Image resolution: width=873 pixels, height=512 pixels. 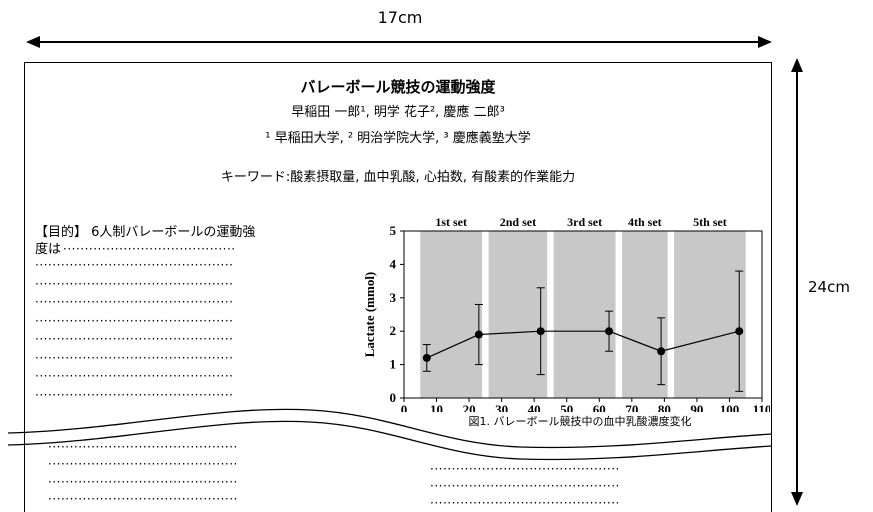 I want to click on y-tick-label: 3, so click(x=393, y=297).